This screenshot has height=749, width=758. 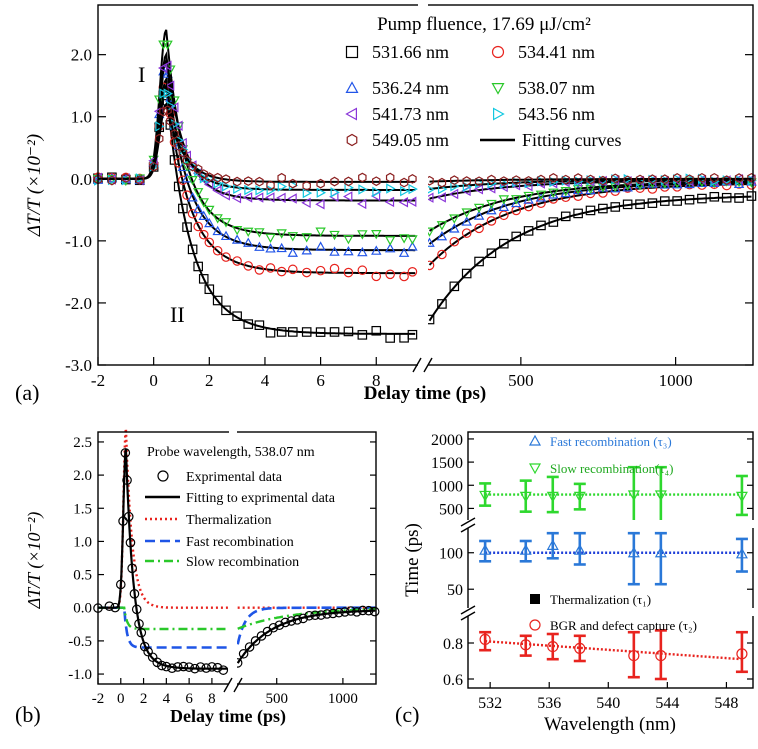 What do you see at coordinates (141, 74) in the screenshot?
I see `panel-a-annotation-I: I` at bounding box center [141, 74].